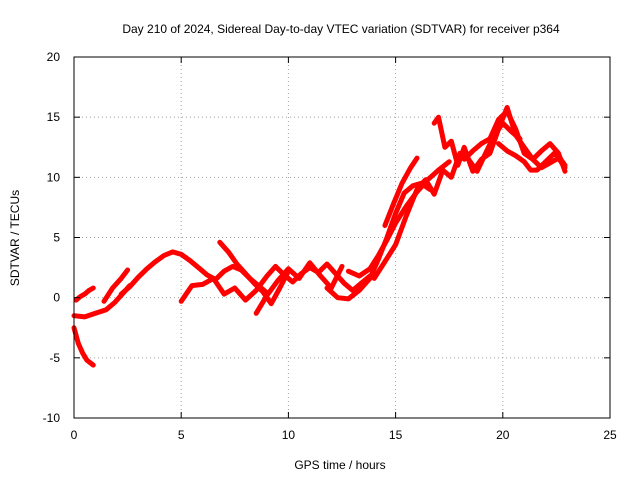  I want to click on x-tick-label: 25, so click(610, 435).